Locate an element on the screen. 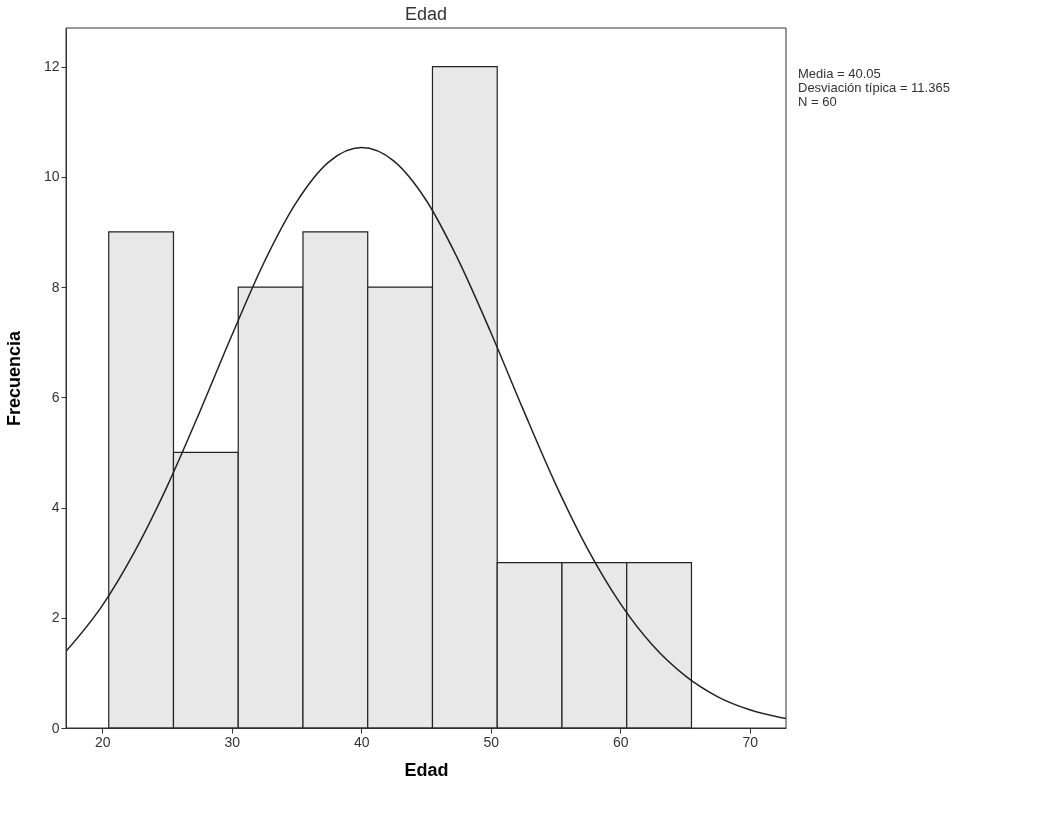  y-tick-label: 10 is located at coordinates (51, 176).